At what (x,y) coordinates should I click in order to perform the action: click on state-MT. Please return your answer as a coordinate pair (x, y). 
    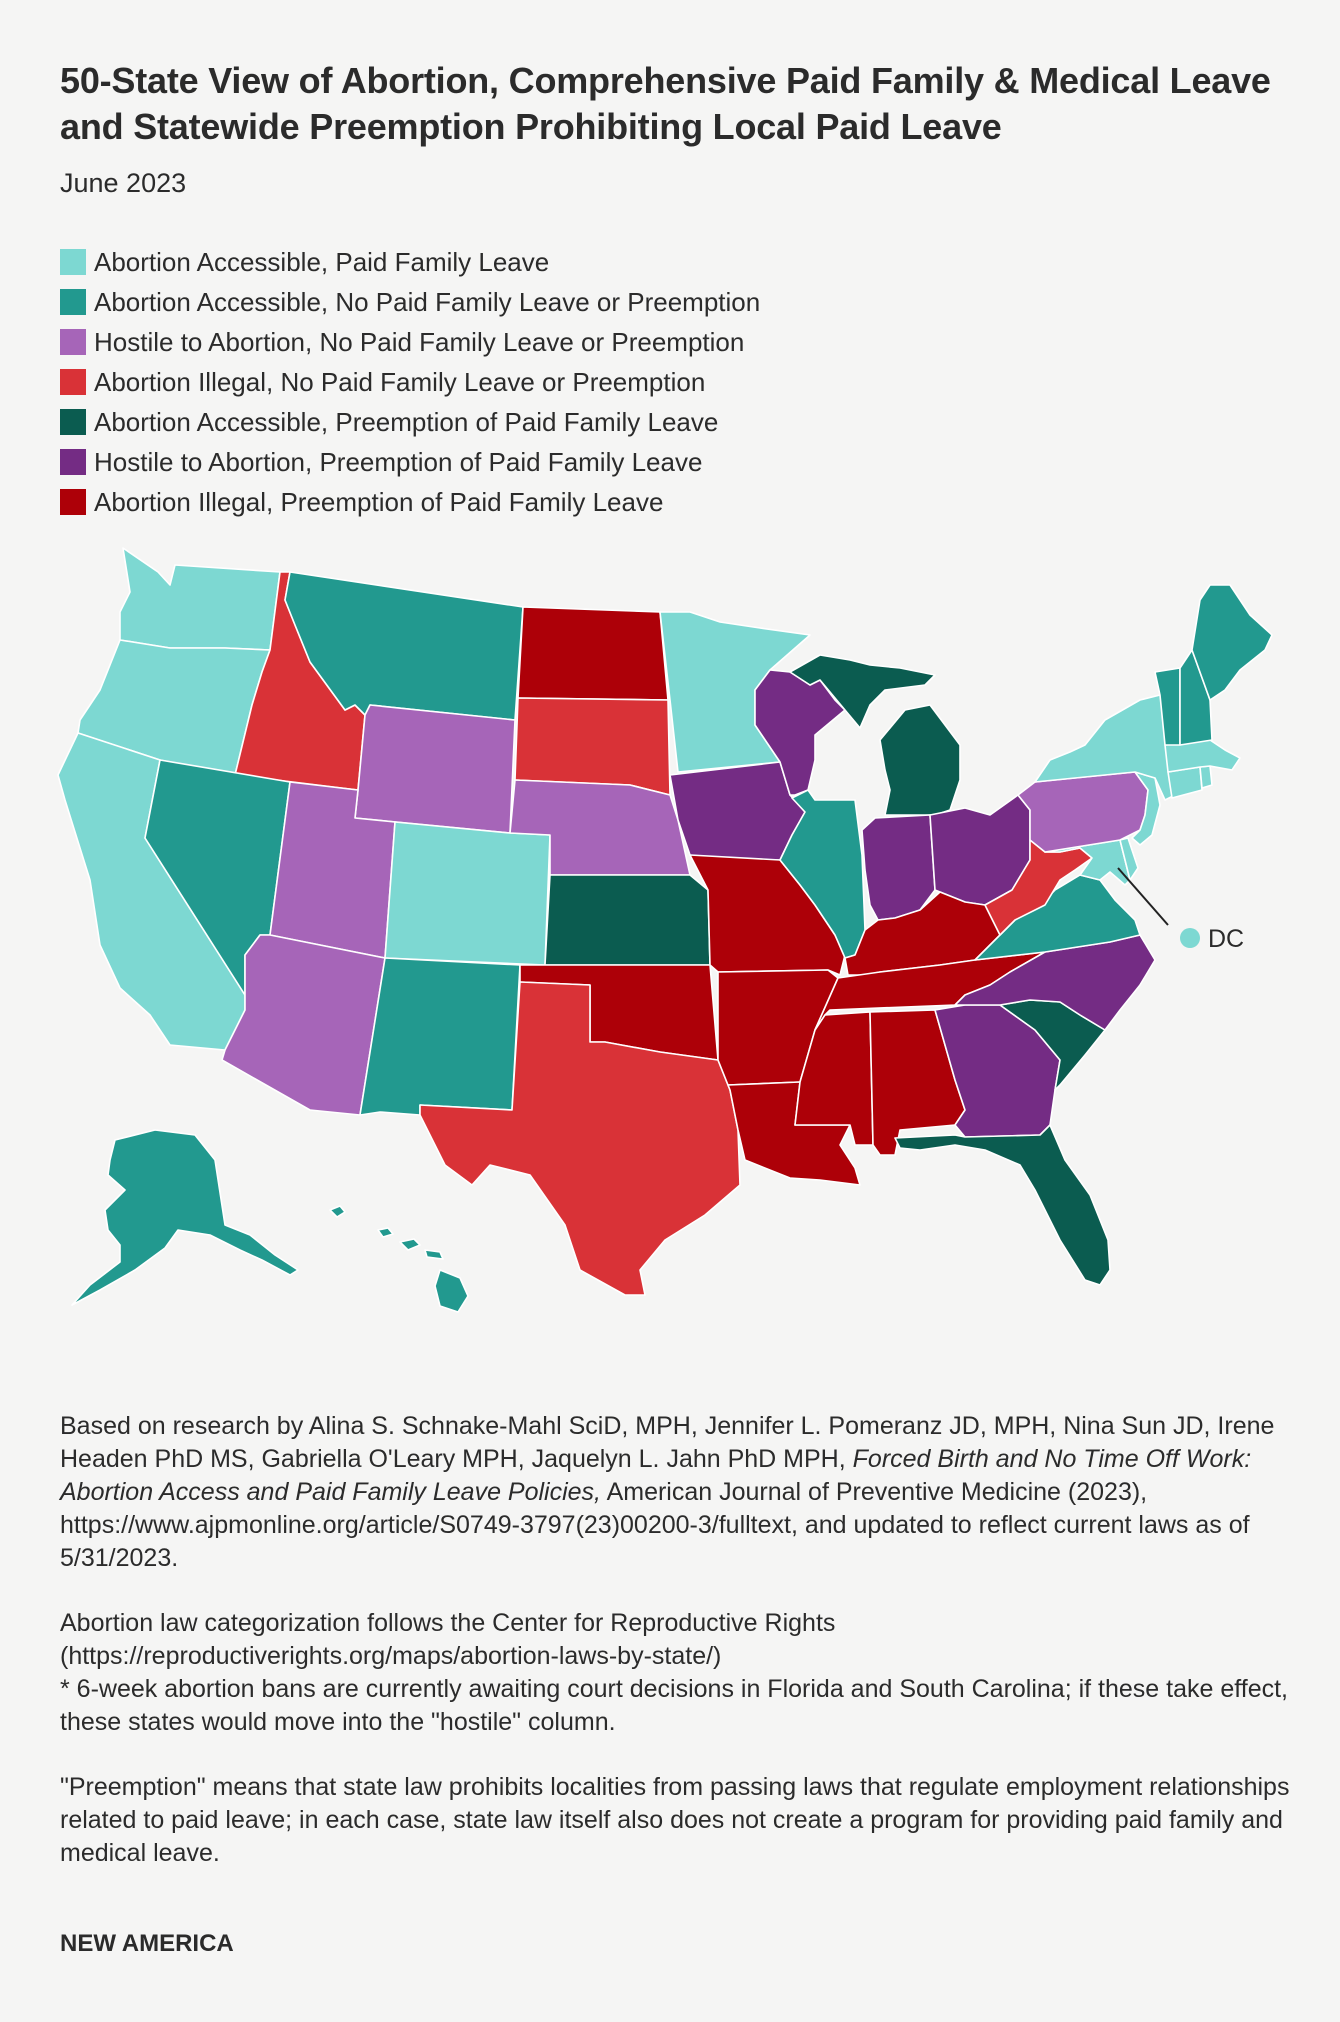
    Looking at the image, I should click on (404, 646).